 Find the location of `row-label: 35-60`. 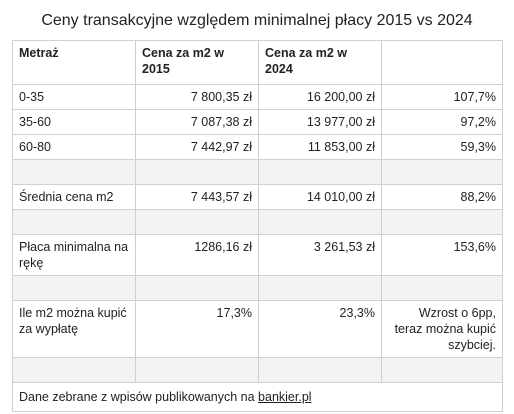

row-label: 35-60 is located at coordinates (74, 122).